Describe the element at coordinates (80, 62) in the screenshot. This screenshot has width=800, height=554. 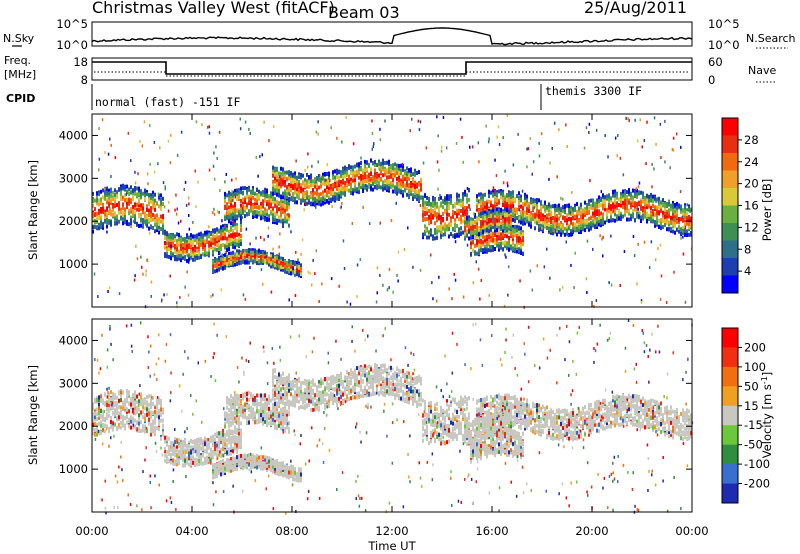
I see `freq-left-tick-top: 18` at that location.